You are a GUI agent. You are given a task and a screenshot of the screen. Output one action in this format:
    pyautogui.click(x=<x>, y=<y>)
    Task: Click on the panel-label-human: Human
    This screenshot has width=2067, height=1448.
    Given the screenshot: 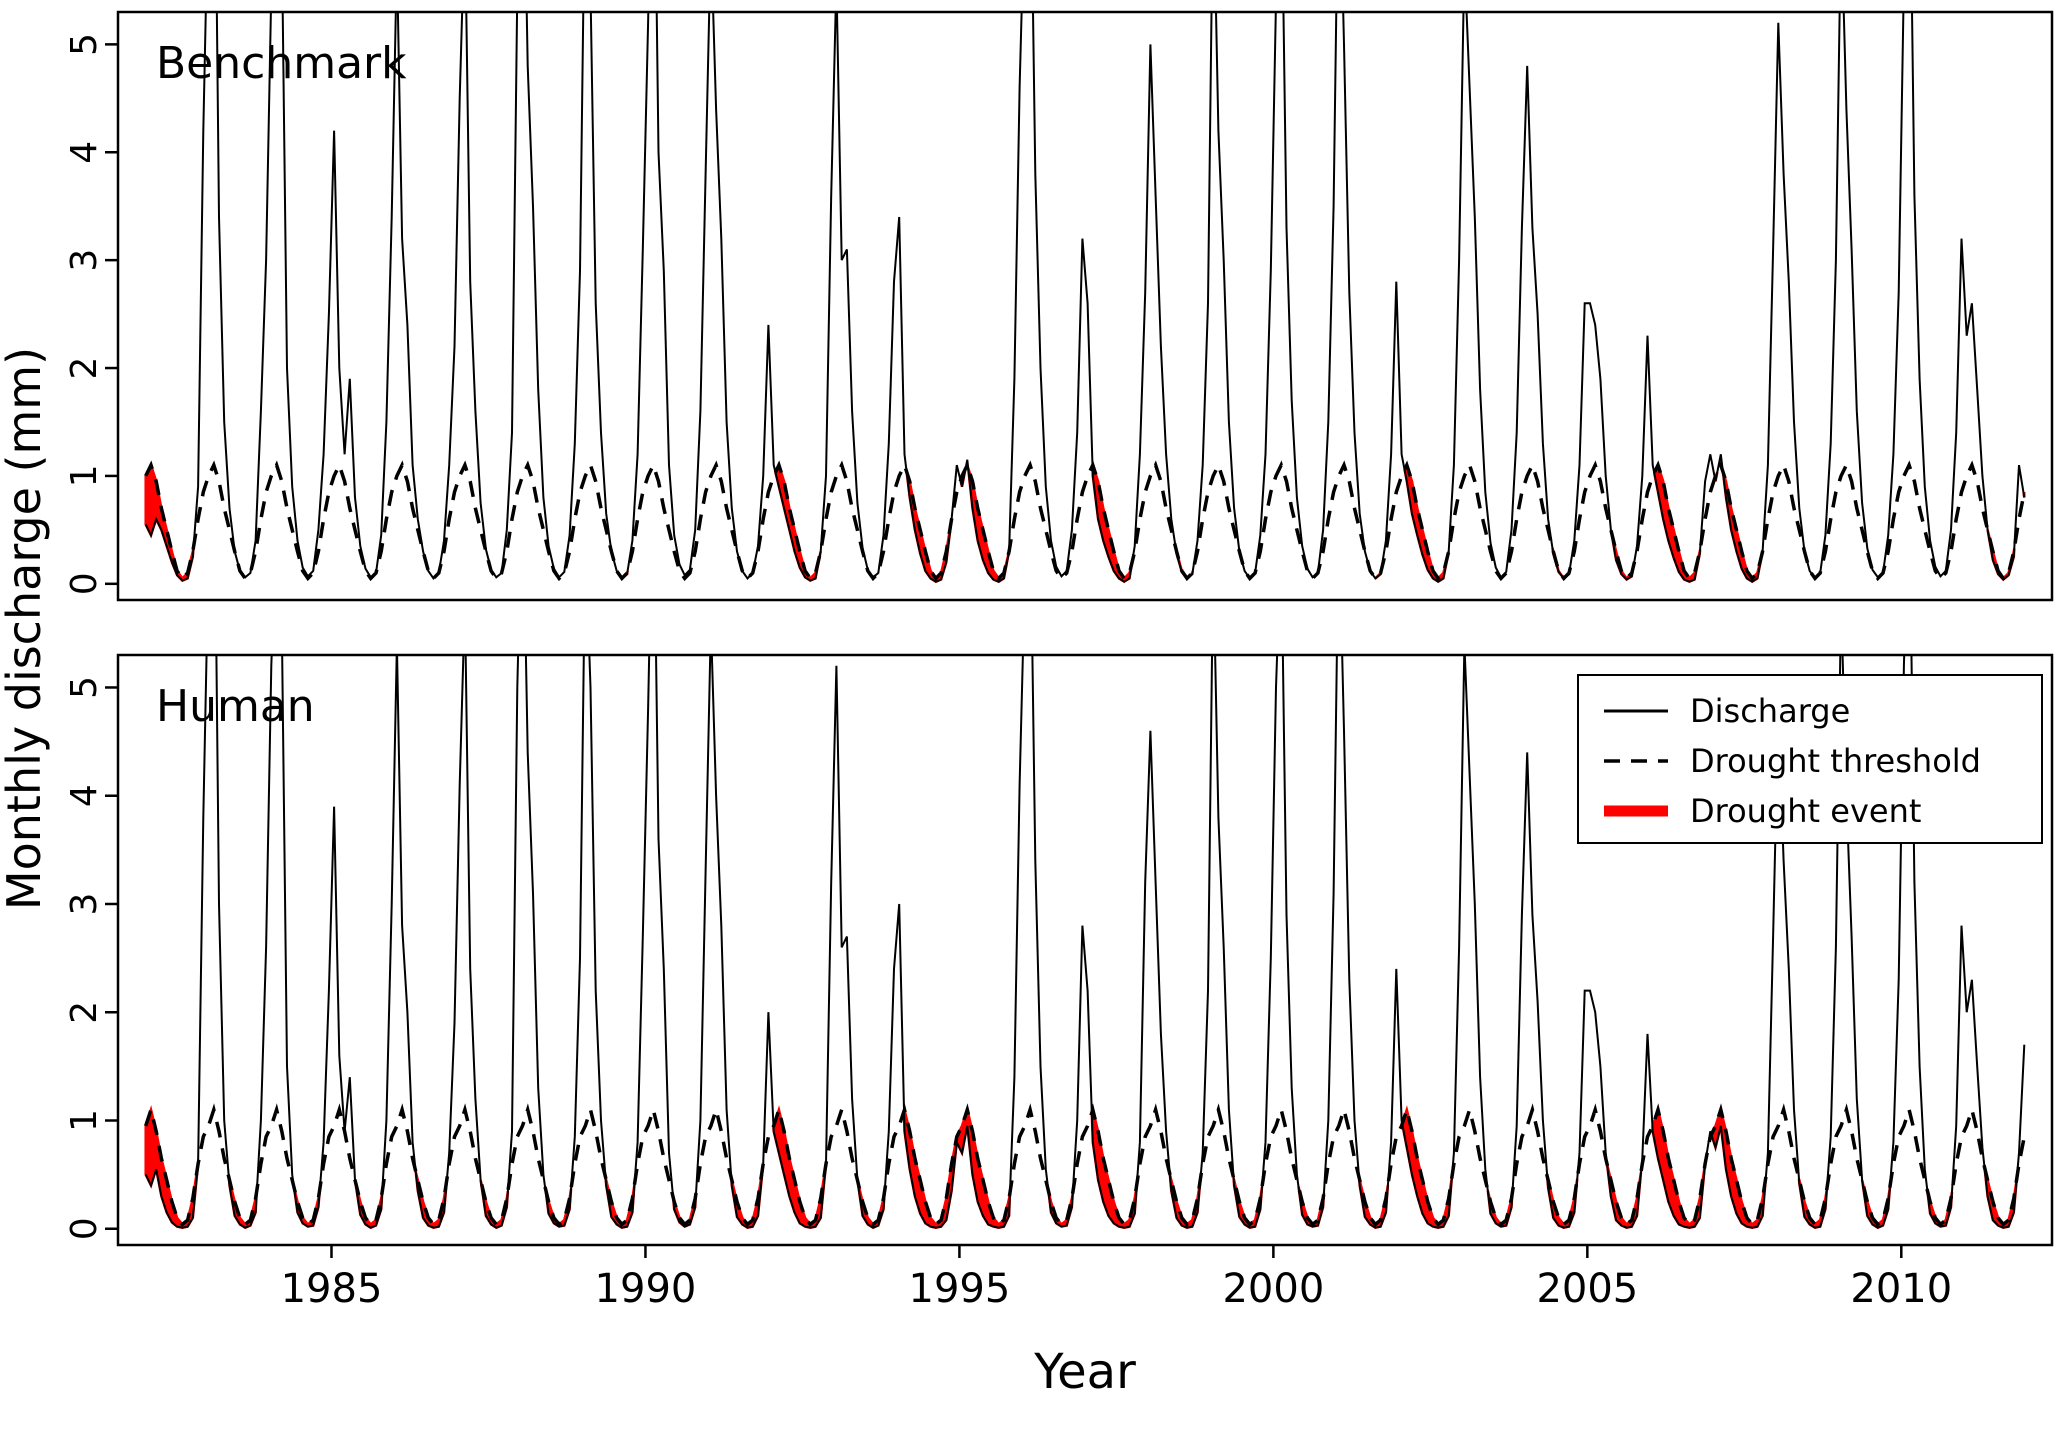 What is the action you would take?
    pyautogui.click(x=235, y=706)
    